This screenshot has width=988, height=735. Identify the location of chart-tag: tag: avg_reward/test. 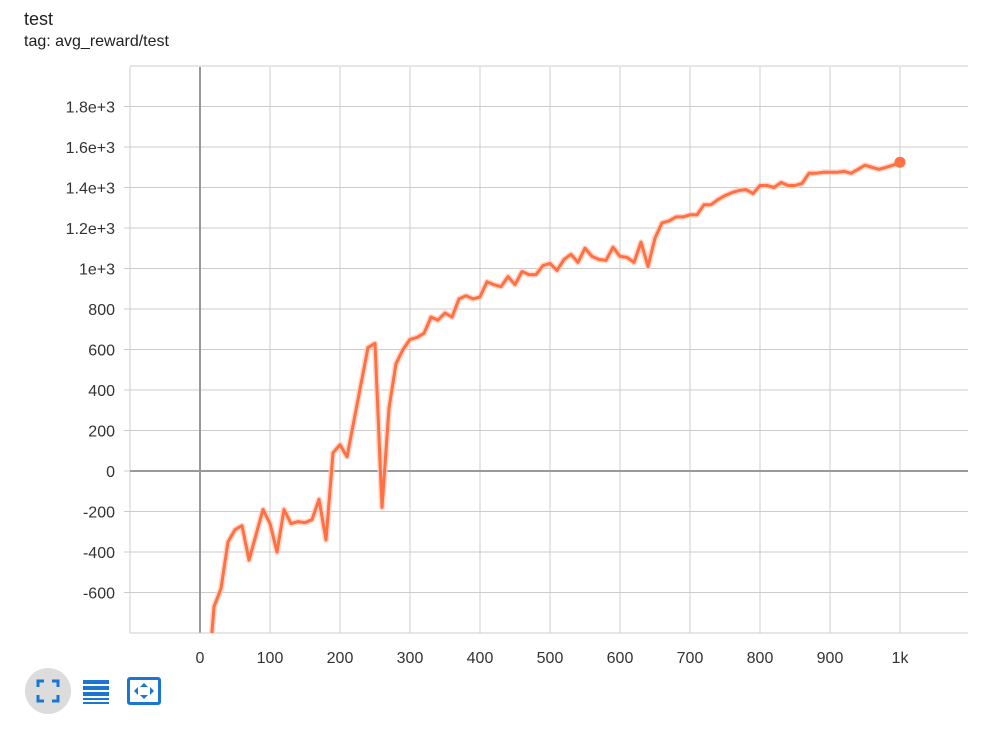
(96, 41).